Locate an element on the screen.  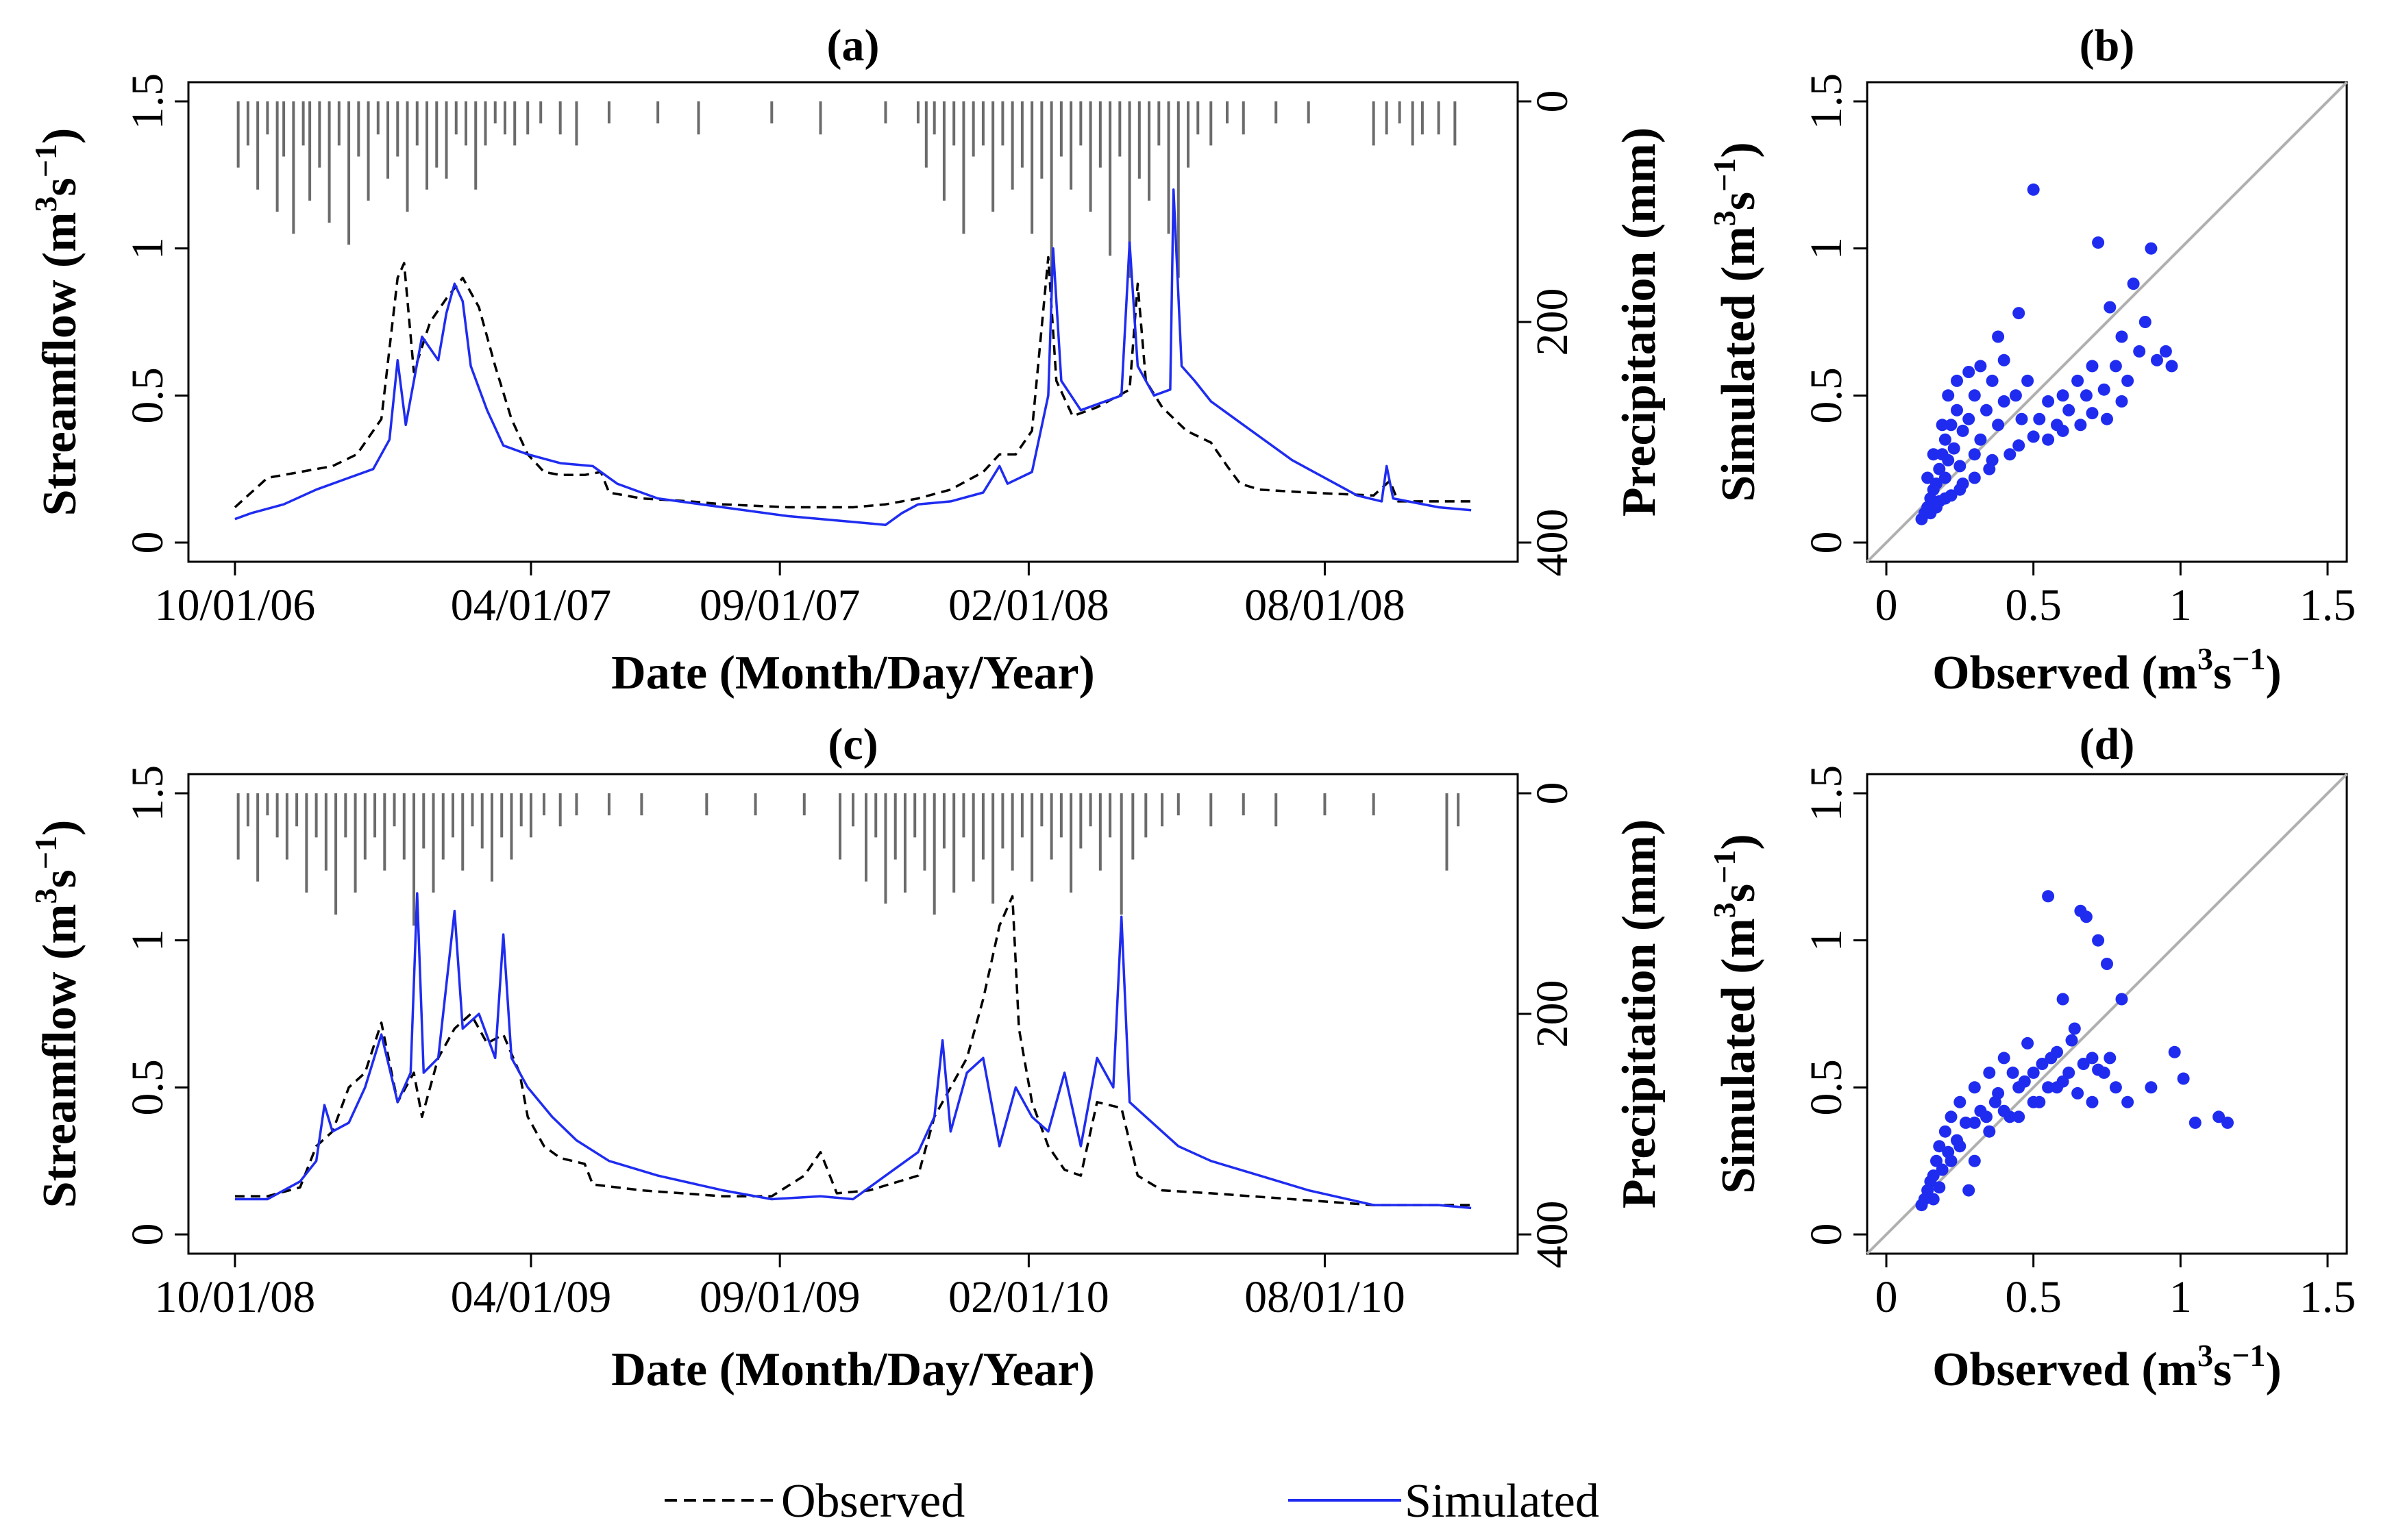
panel-c-xlabel: Date (Month/Day/Year) is located at coordinates (853, 1369).